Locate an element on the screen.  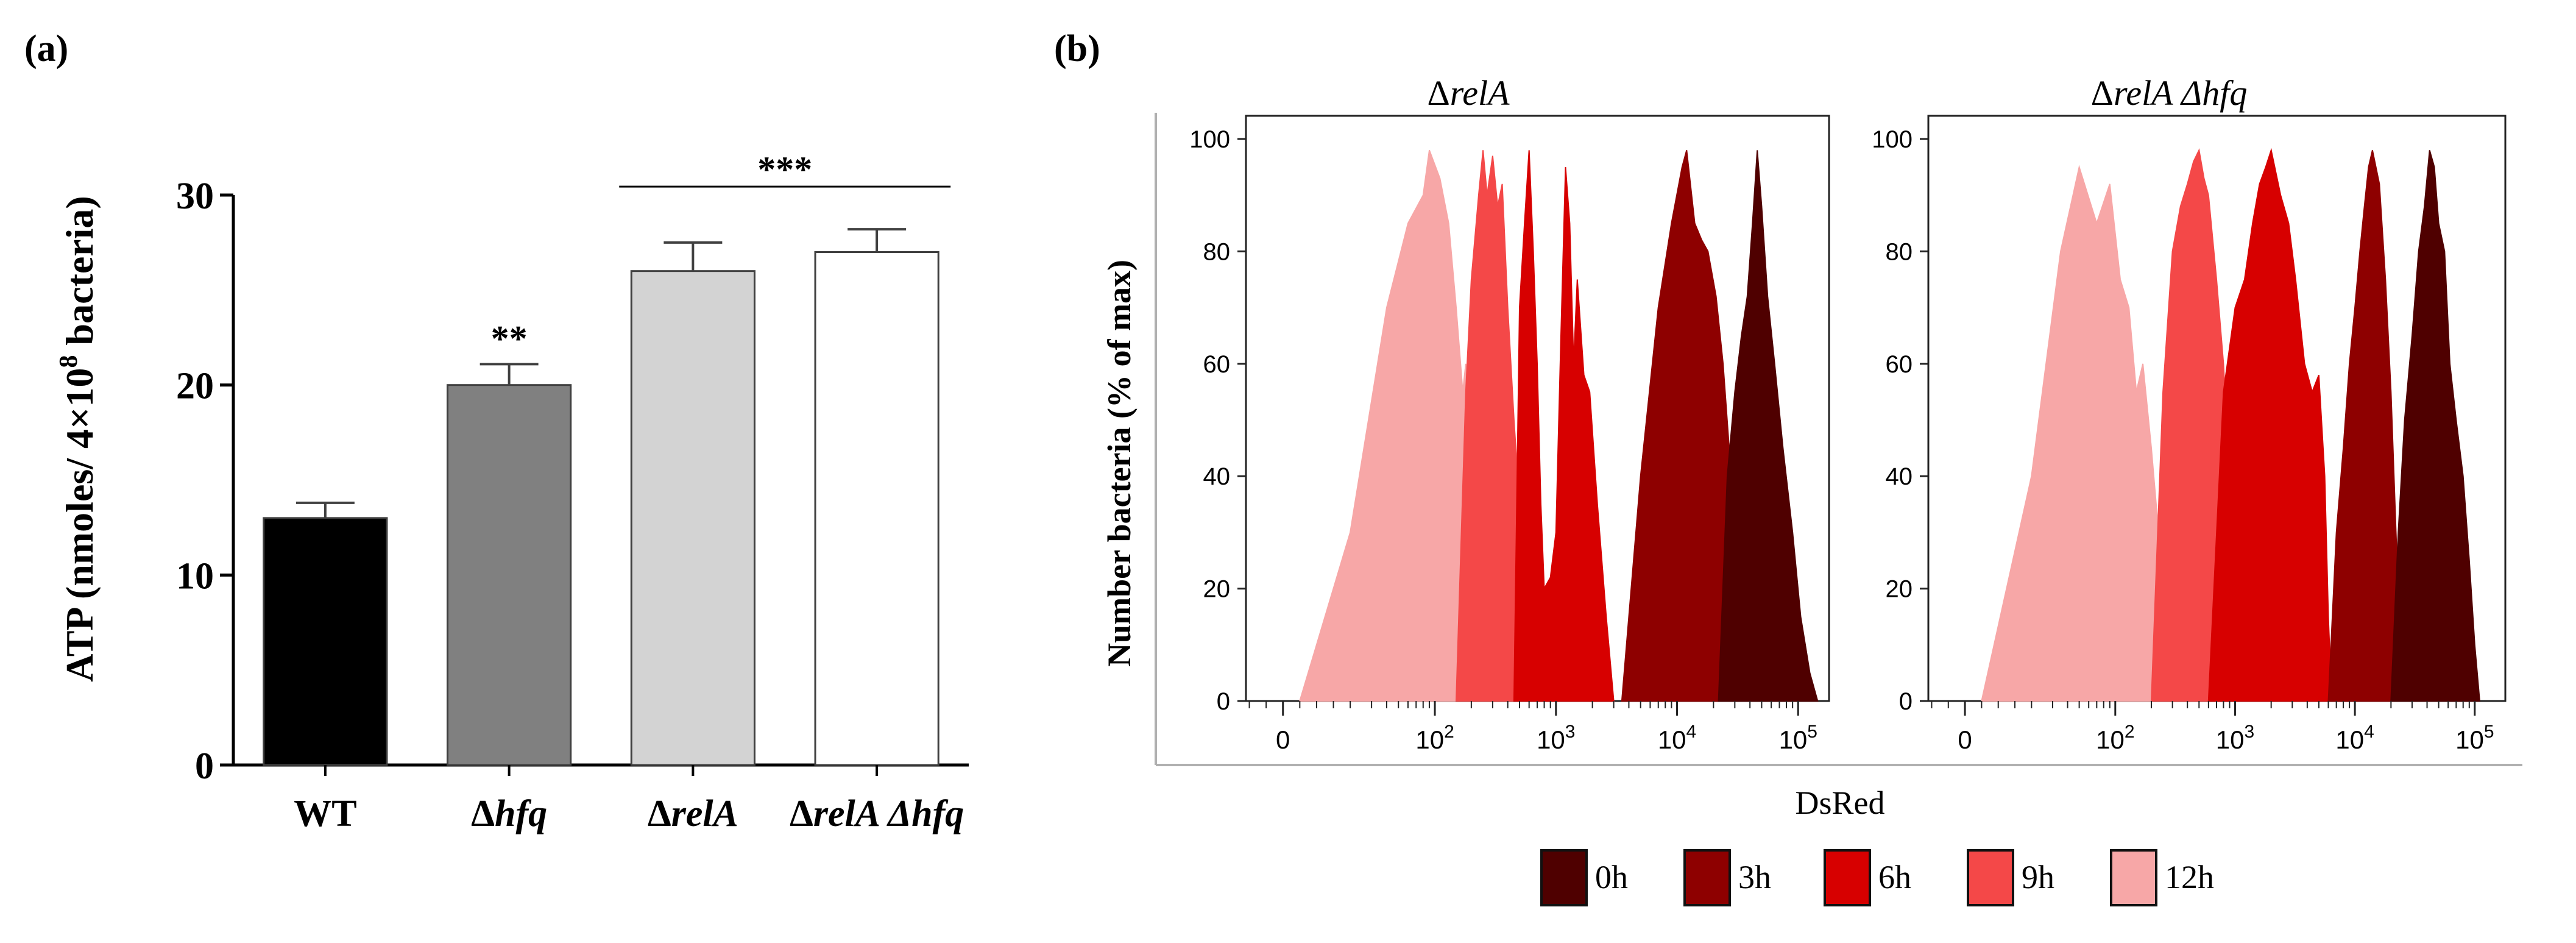
legend-swatch-3h is located at coordinates (1707, 878).